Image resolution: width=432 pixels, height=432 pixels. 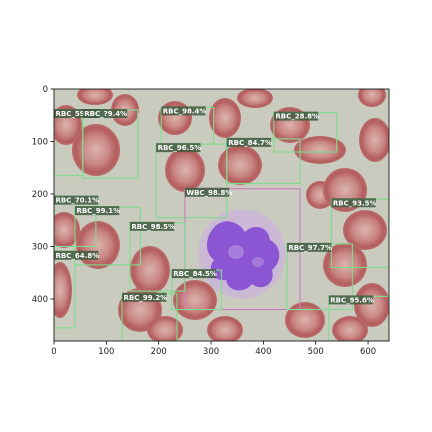 I want to click on x-axis: 0 100 200 300 400 500 600, so click(x=213, y=349).